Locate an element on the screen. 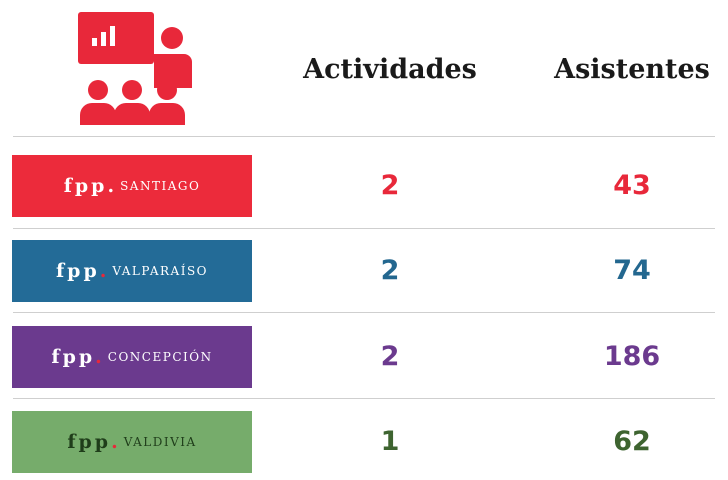 Image resolution: width=728 pixels, height=480 pixels. city: CONCEPCIÓN is located at coordinates (160, 357).